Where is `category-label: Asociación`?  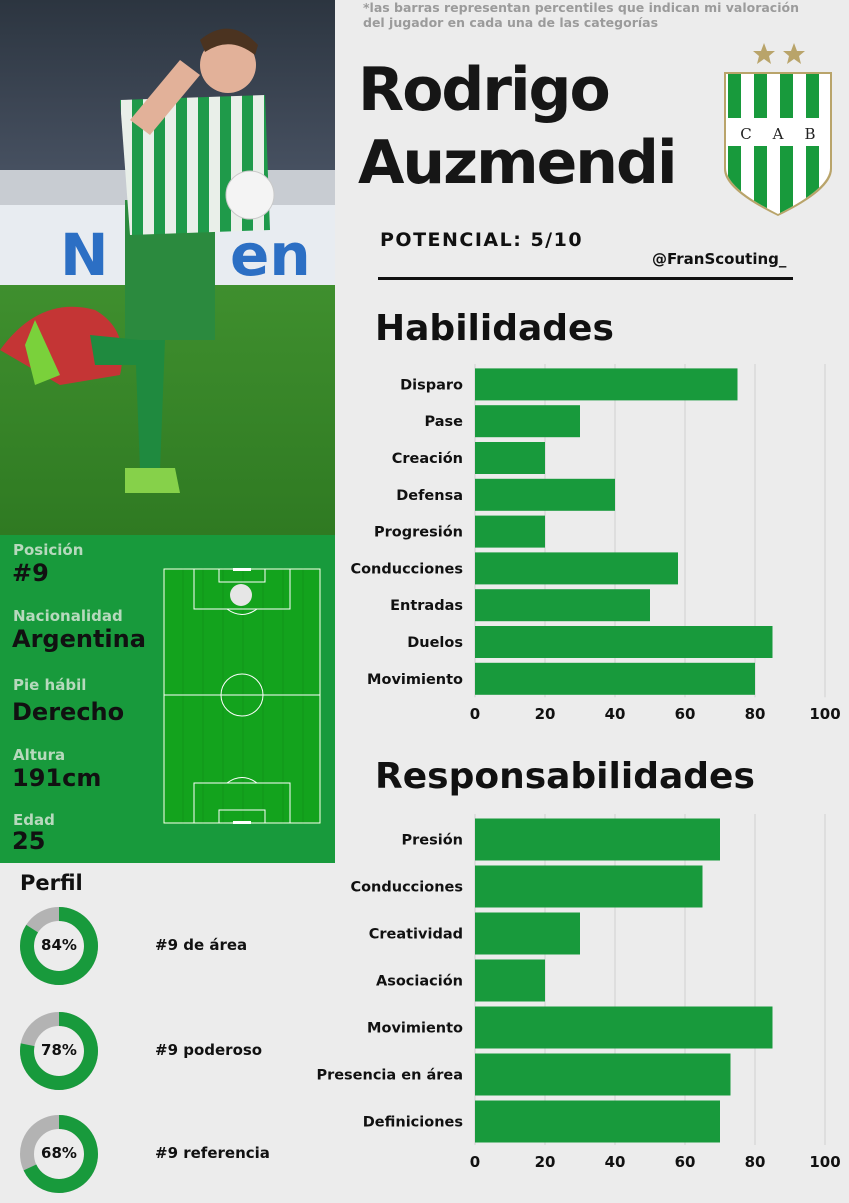
category-label: Asociación is located at coordinates (419, 982).